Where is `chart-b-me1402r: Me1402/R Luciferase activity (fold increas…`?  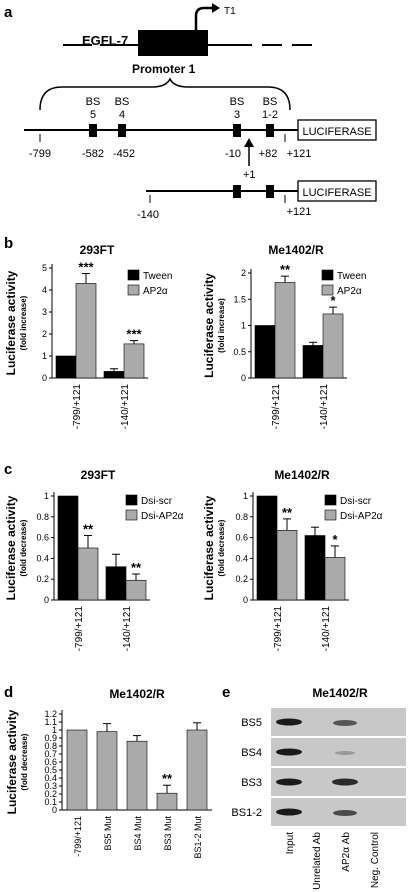
chart-b-me1402r: Me1402/R Luciferase activity (fold increas… is located at coordinates (284, 336).